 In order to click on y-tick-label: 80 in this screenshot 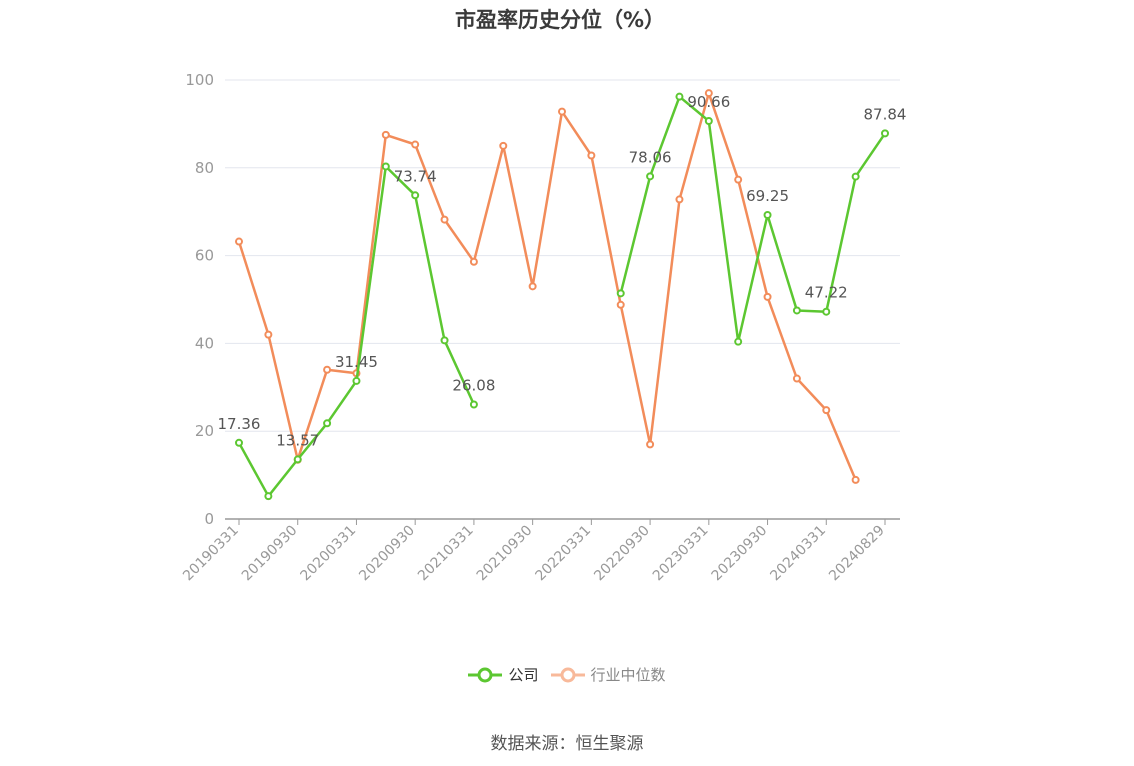, I will do `click(204, 168)`.